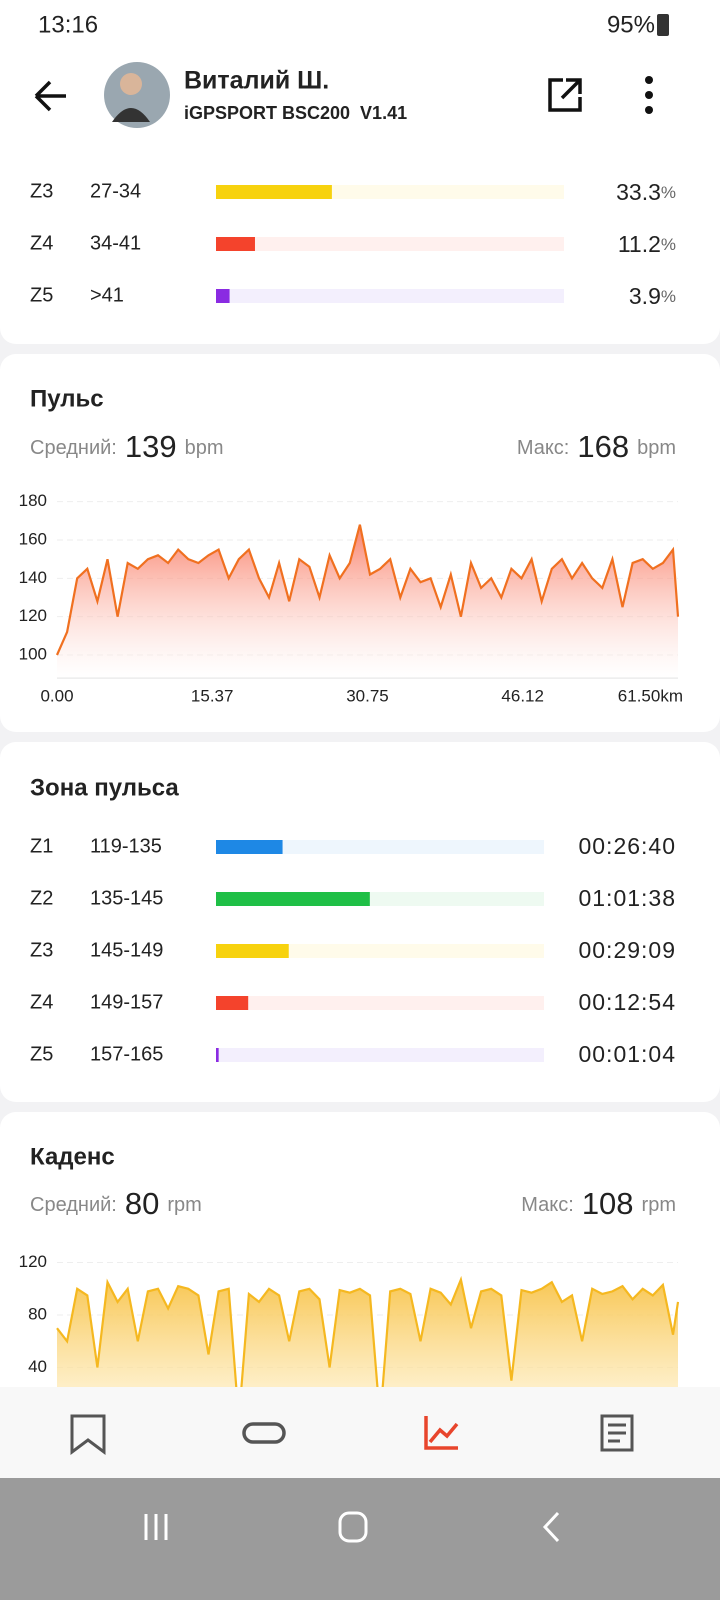 This screenshot has height=1600, width=720. Describe the element at coordinates (646, 192) in the screenshot. I see `zone-value: 33.3%` at that location.